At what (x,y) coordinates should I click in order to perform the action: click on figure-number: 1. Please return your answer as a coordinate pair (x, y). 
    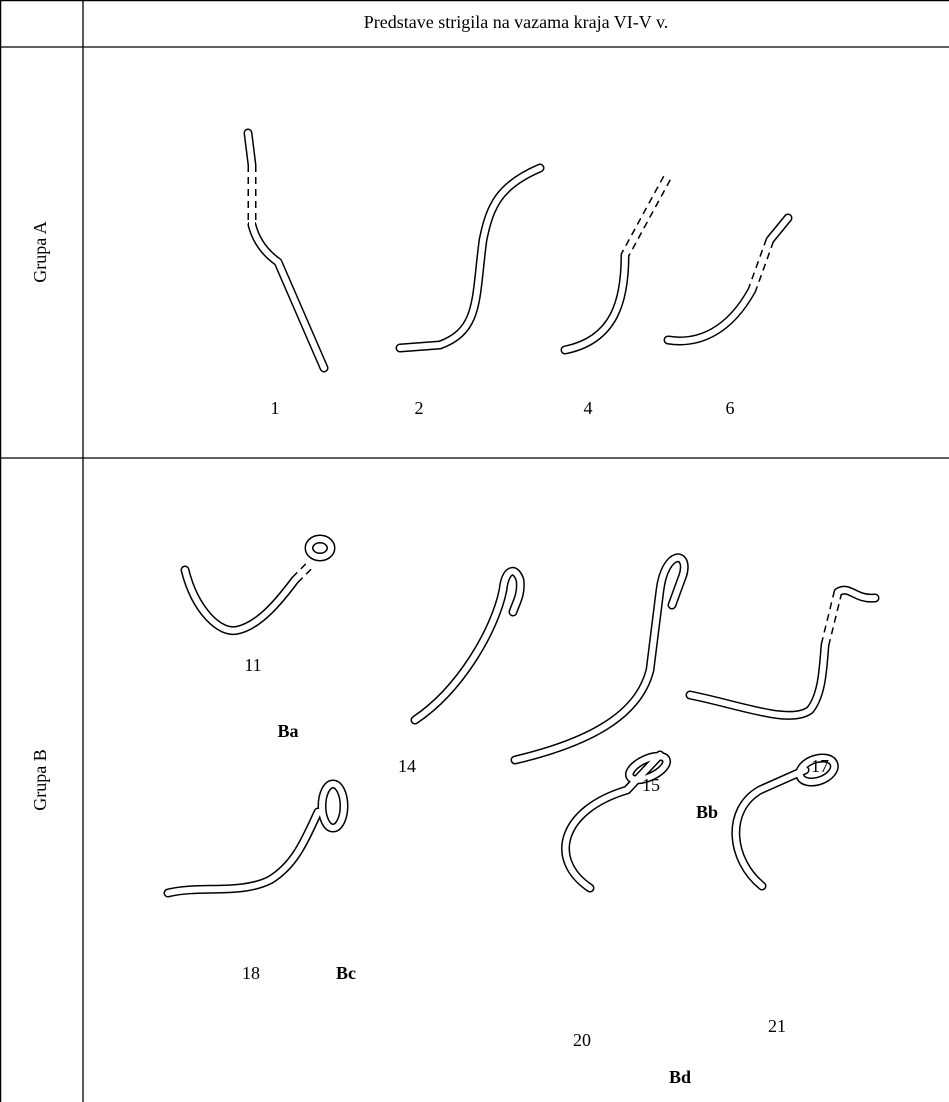
    Looking at the image, I should click on (275, 408).